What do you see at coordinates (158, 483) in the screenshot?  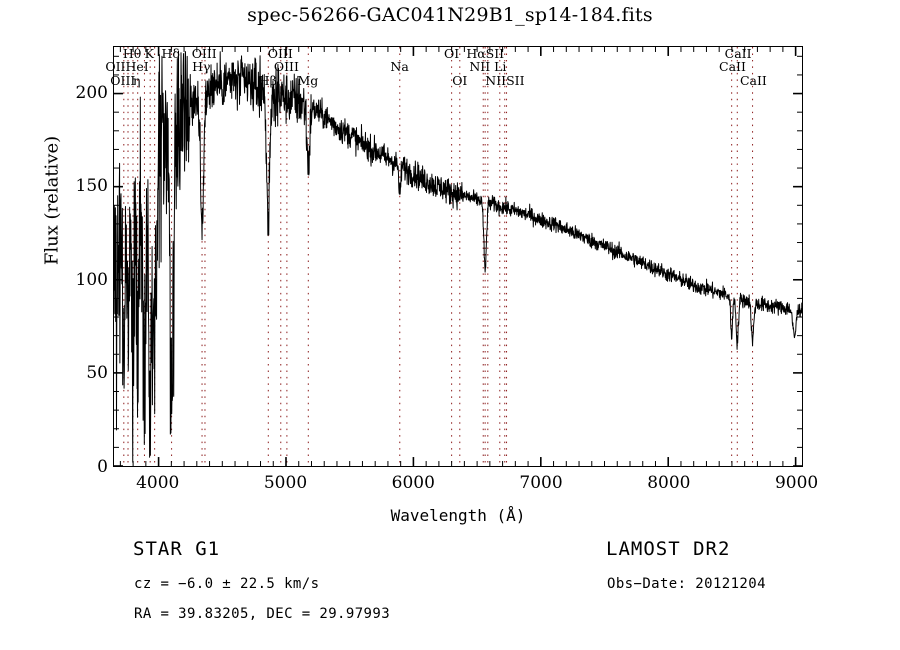 I see `x-tick-4000: 4000` at bounding box center [158, 483].